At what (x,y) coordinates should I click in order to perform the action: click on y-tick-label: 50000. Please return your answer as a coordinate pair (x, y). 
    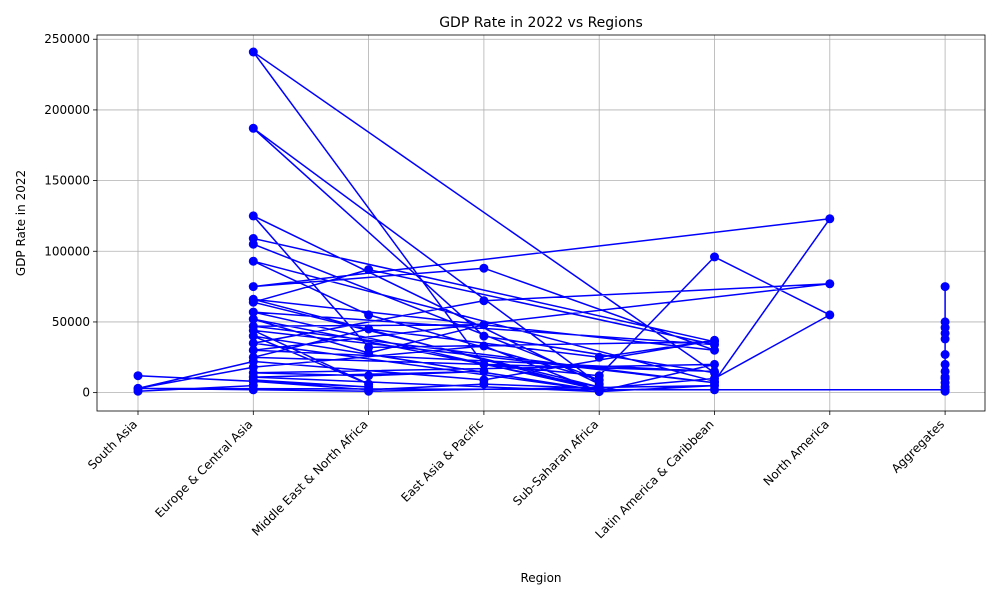
    Looking at the image, I should click on (71, 322).